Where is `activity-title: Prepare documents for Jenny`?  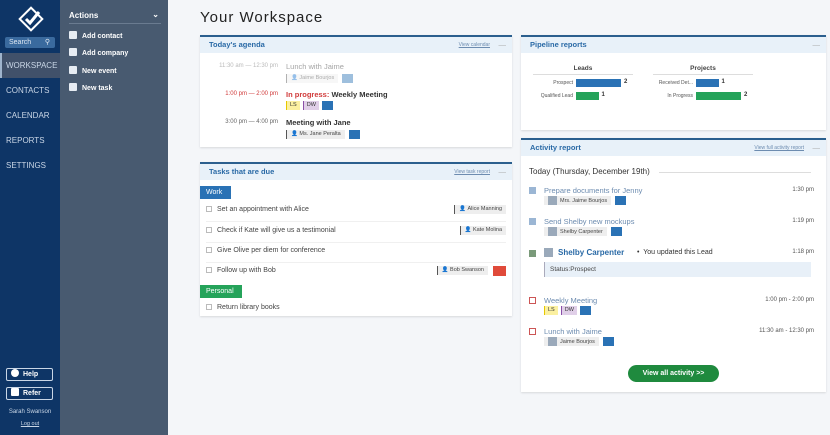
activity-title: Prepare documents for Jenny is located at coordinates (593, 190).